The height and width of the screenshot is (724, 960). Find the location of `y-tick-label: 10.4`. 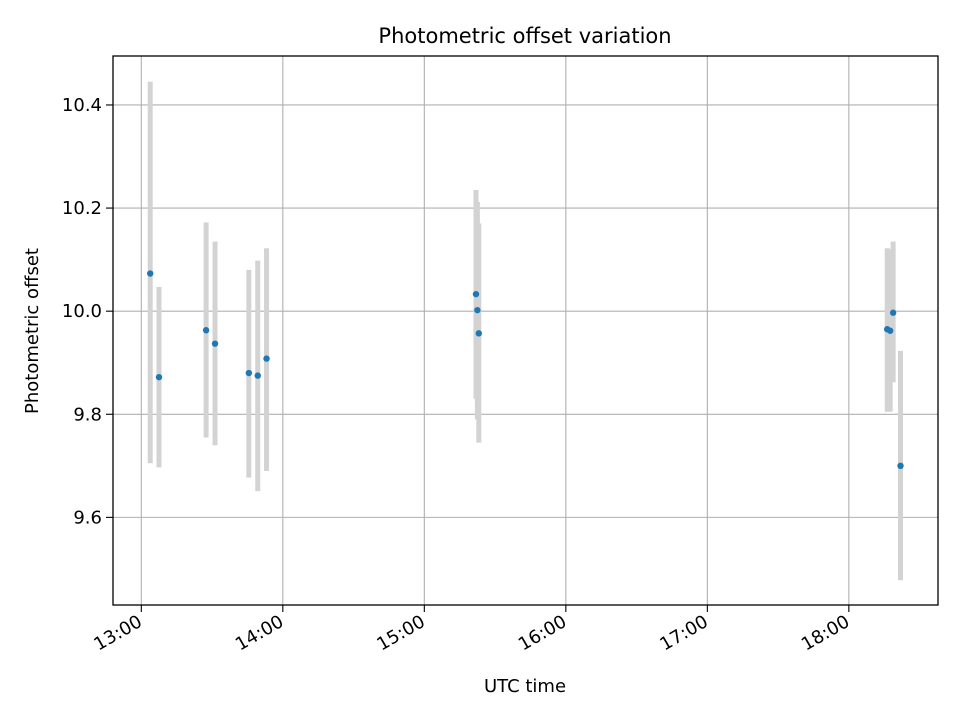

y-tick-label: 10.4 is located at coordinates (82, 105).